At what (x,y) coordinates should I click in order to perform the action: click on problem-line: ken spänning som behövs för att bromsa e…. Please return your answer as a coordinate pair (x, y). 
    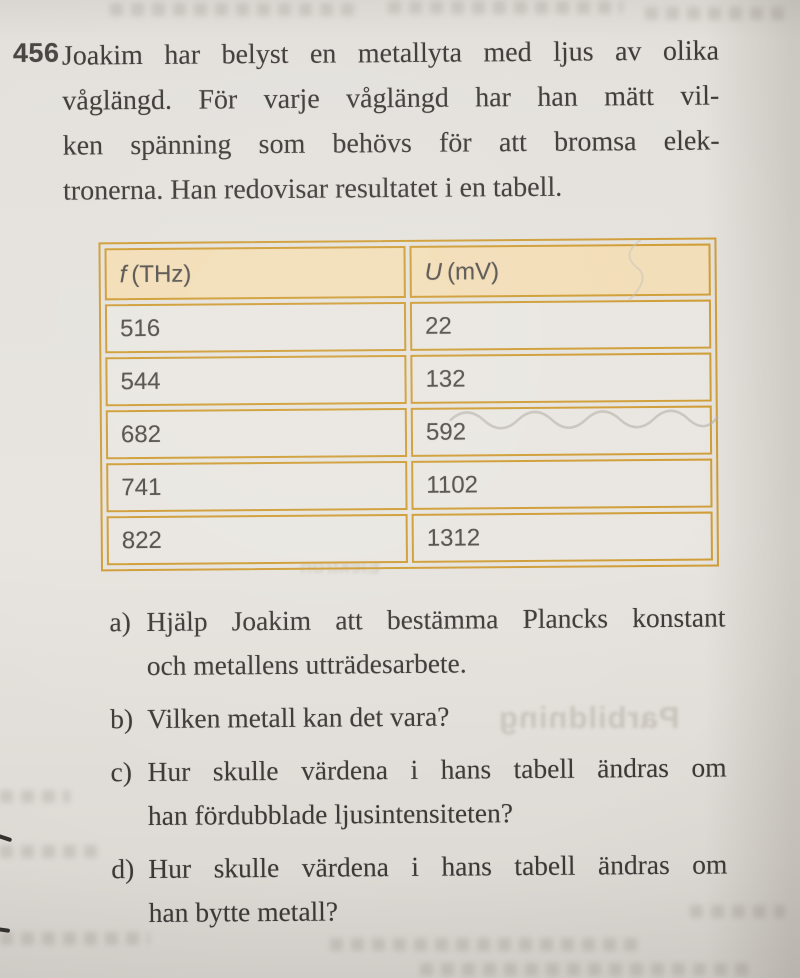
    Looking at the image, I should click on (391, 143).